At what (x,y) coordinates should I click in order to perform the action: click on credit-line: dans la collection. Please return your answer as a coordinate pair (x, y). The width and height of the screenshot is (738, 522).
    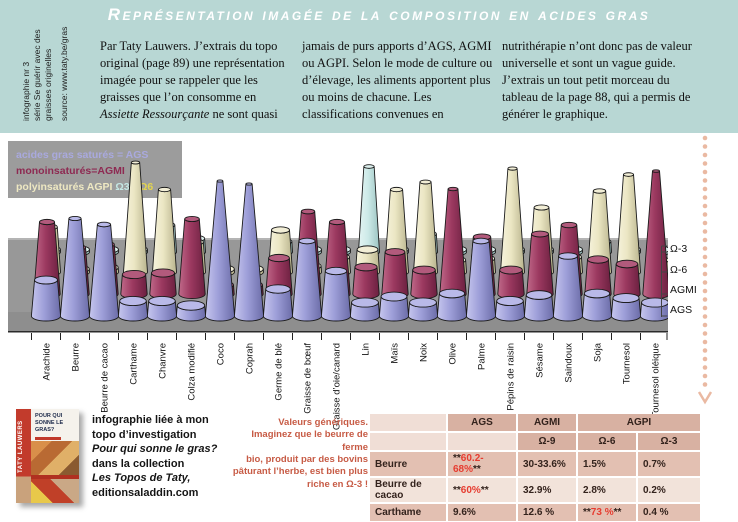
    Looking at the image, I should click on (138, 463).